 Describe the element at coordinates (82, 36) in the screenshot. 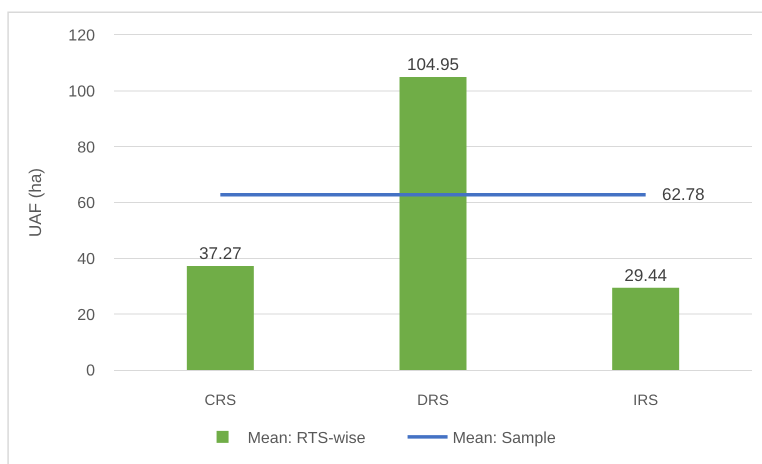

I see `y-tick-label: 120` at that location.